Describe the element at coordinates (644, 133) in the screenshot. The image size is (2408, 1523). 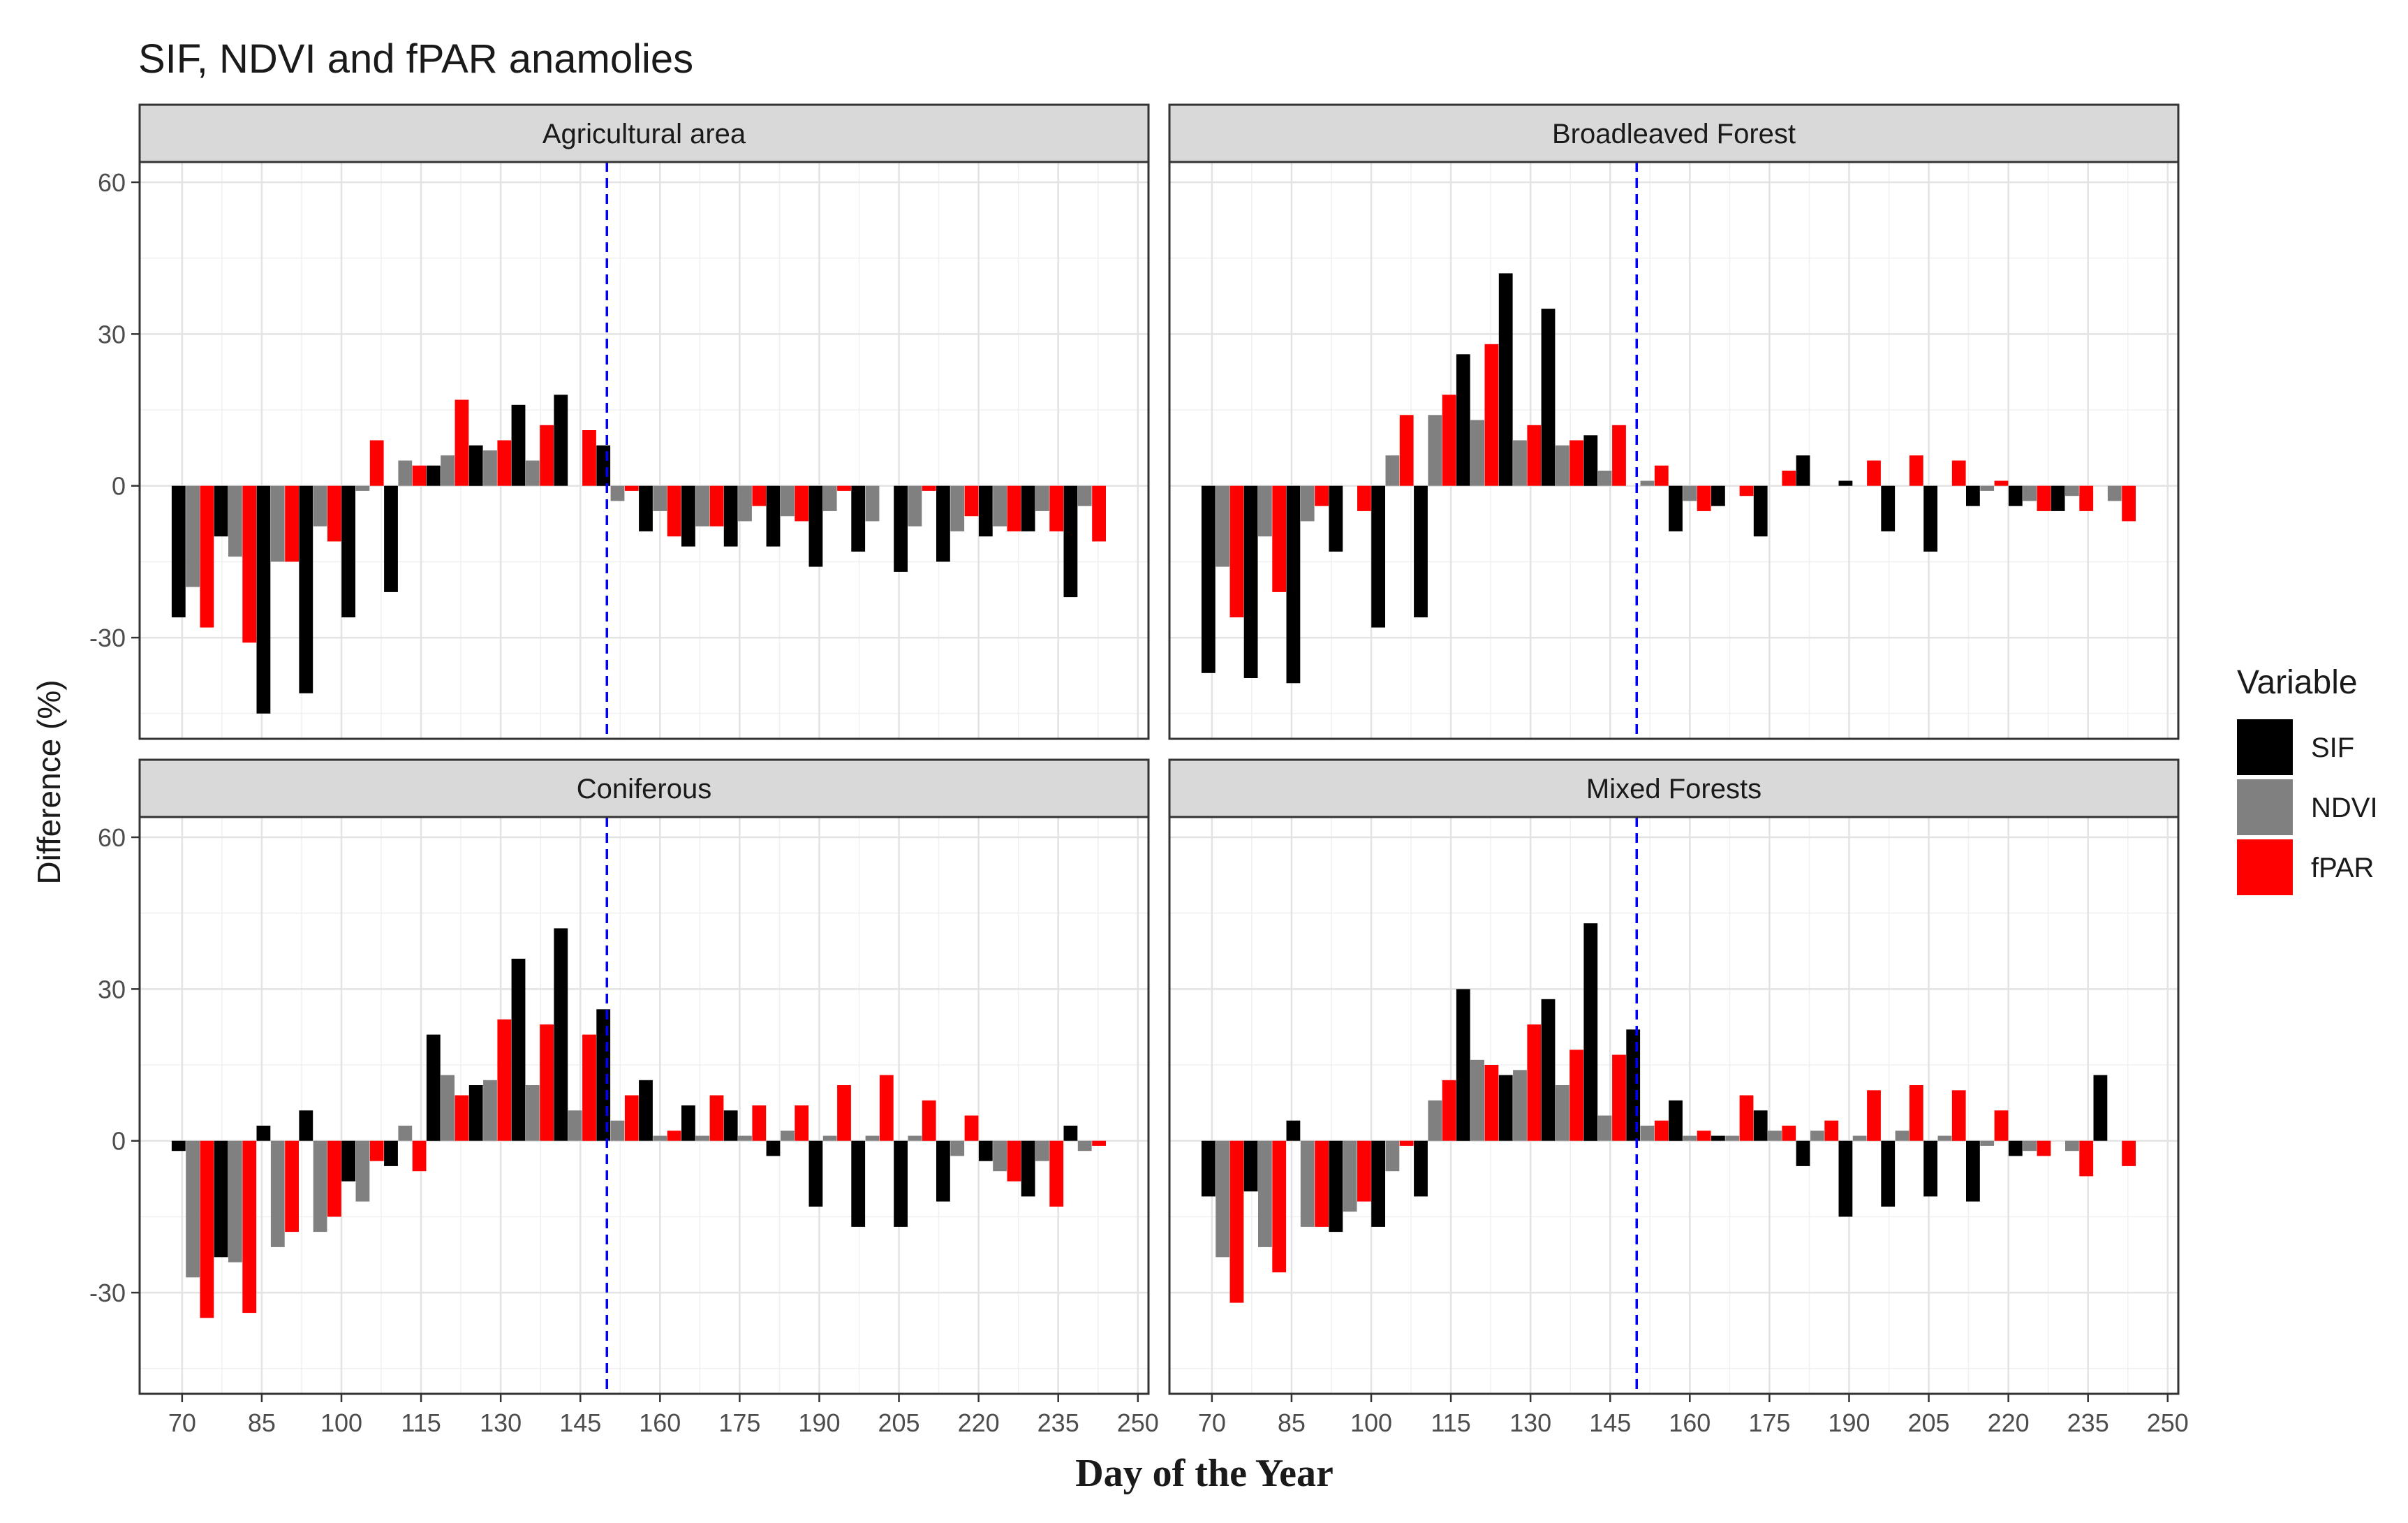
I see `strip-agricultural-area` at that location.